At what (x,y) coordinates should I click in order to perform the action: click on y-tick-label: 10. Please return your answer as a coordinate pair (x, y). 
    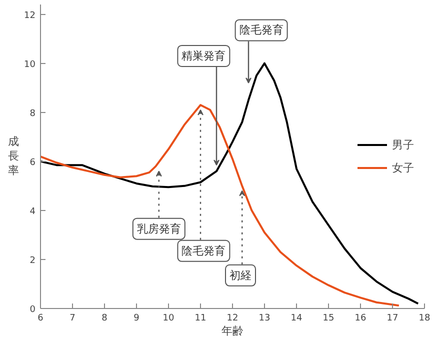
    Looking at the image, I should click on (30, 65).